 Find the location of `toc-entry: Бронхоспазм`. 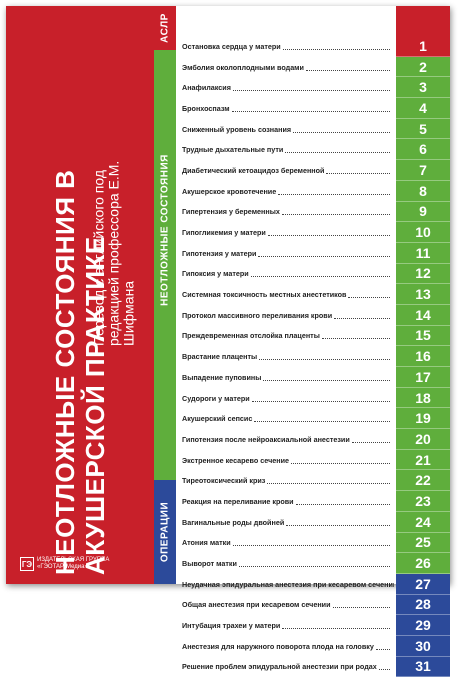

toc-entry: Бронхоспазм is located at coordinates (285, 108).